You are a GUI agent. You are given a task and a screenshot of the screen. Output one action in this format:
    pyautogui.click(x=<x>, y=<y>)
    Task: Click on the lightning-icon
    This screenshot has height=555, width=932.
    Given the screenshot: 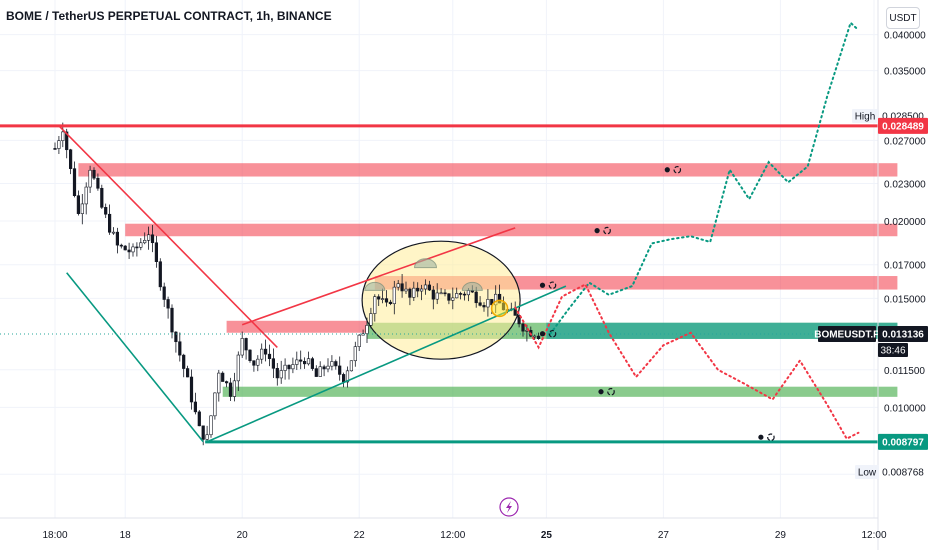 What is the action you would take?
    pyautogui.click(x=509, y=507)
    